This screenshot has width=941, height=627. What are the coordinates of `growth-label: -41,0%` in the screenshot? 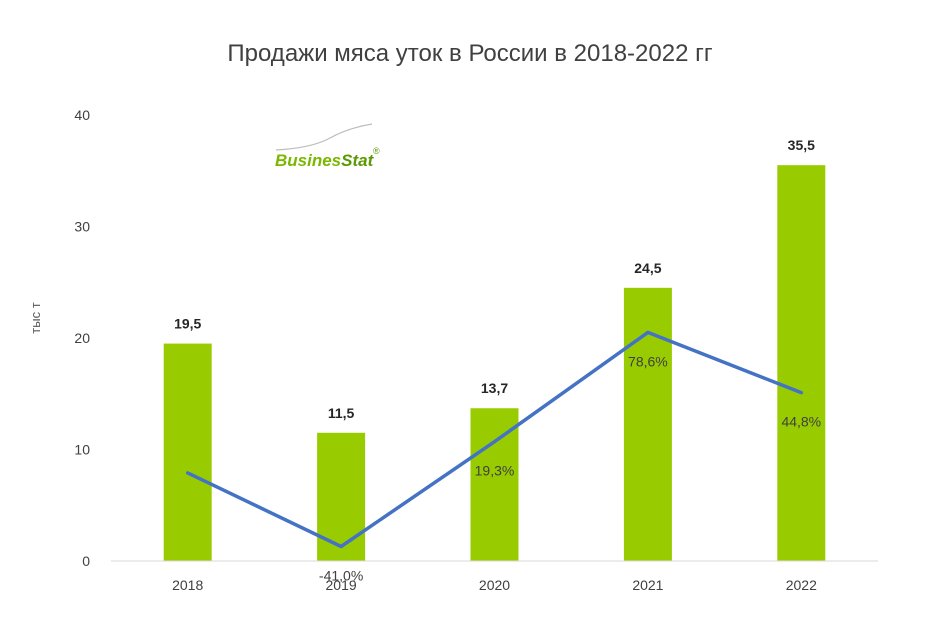 It's located at (341, 576).